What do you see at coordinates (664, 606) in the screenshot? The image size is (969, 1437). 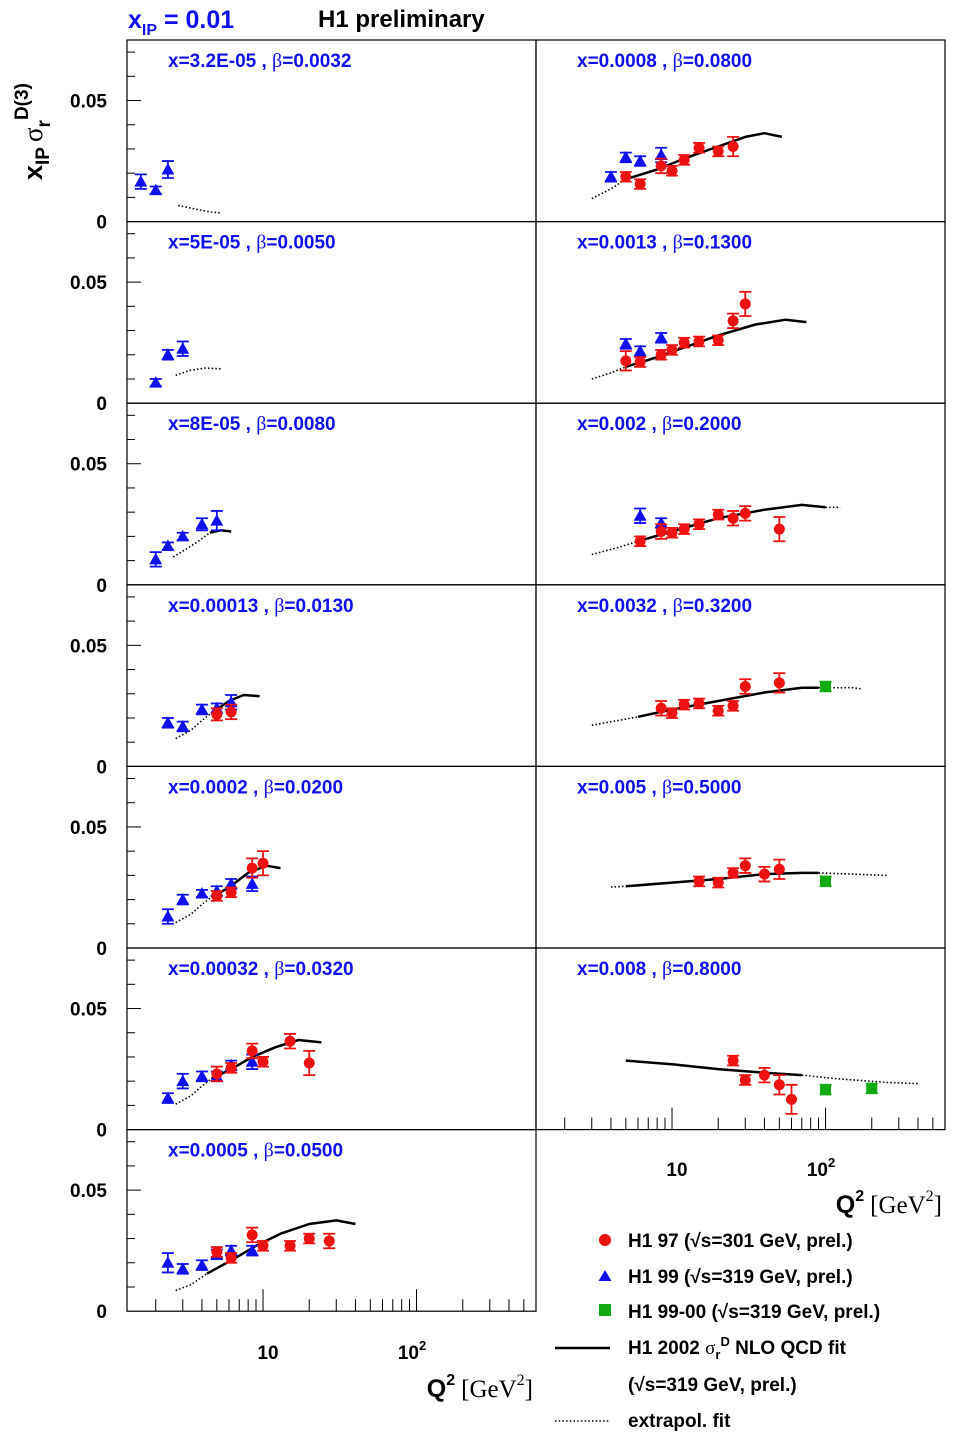 I see `panel-label: x=0.0032 , β=0.3200` at bounding box center [664, 606].